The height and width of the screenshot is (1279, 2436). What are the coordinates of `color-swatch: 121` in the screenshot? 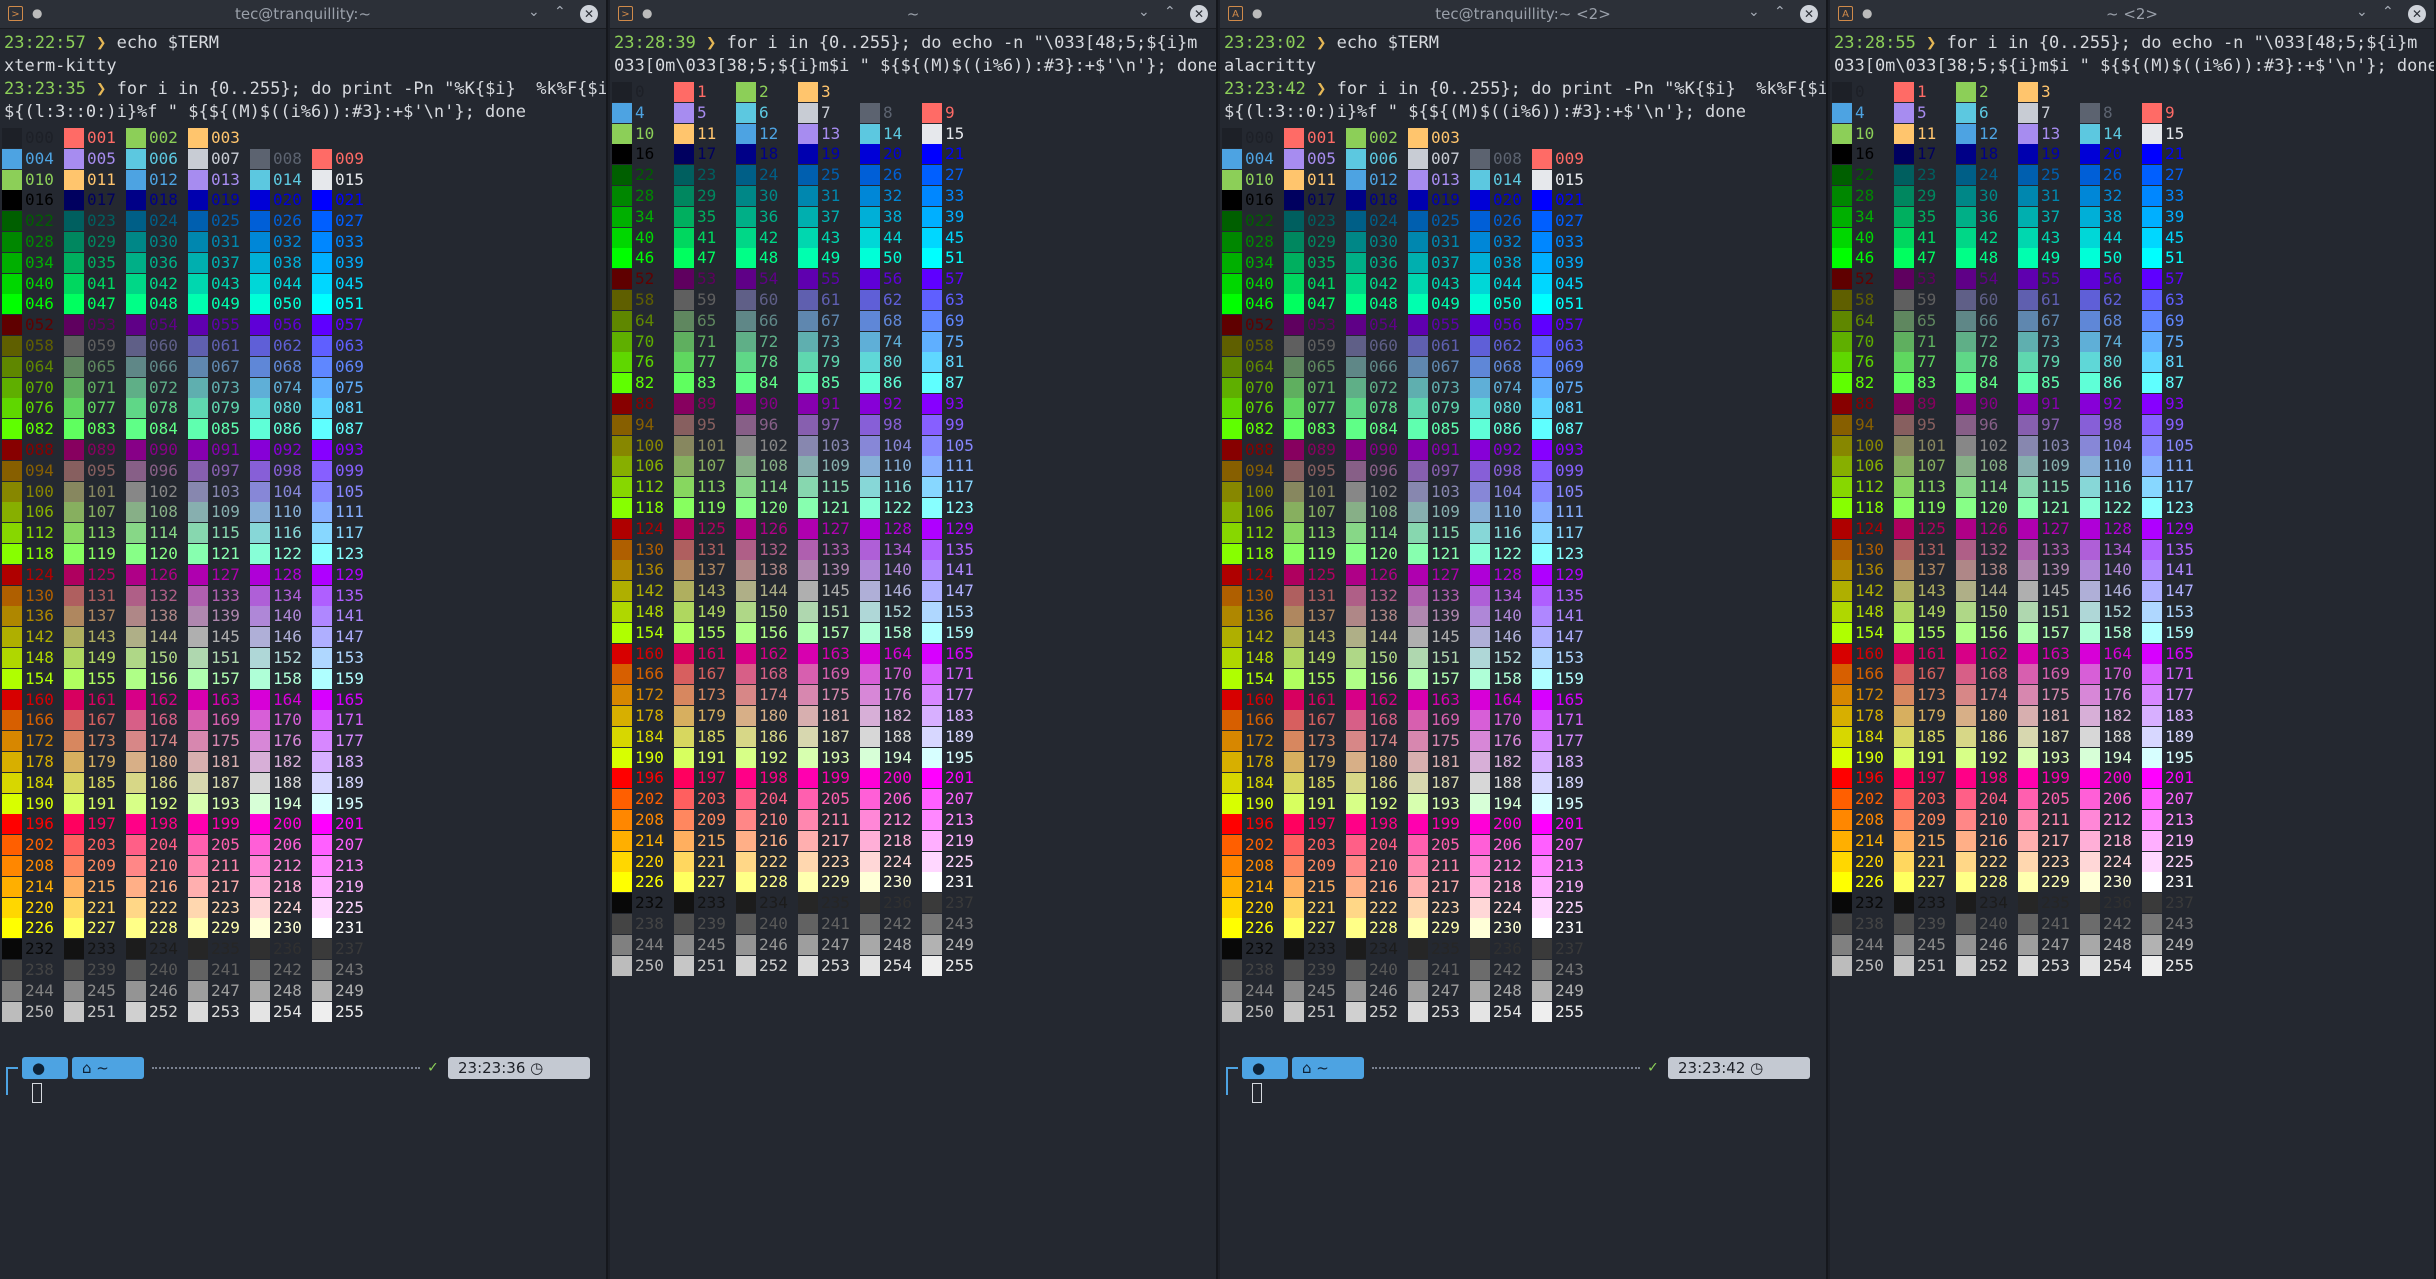 It's located at (1439, 554).